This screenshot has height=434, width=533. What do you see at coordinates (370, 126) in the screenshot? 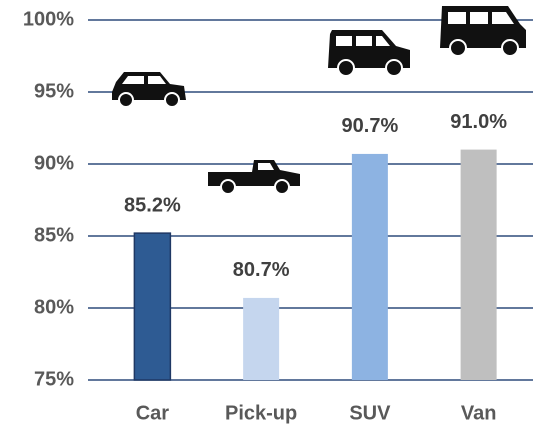
I see `value-label: 90.7%` at bounding box center [370, 126].